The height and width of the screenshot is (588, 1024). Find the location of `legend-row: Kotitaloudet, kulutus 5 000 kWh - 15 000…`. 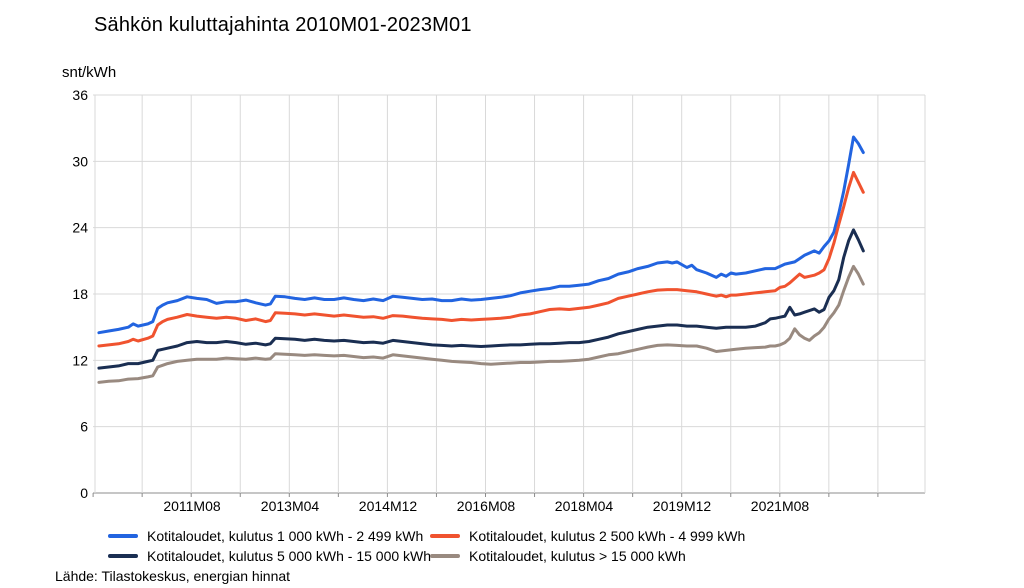

legend-row: Kotitaloudet, kulutus 5 000 kWh - 15 000… is located at coordinates (426, 556).